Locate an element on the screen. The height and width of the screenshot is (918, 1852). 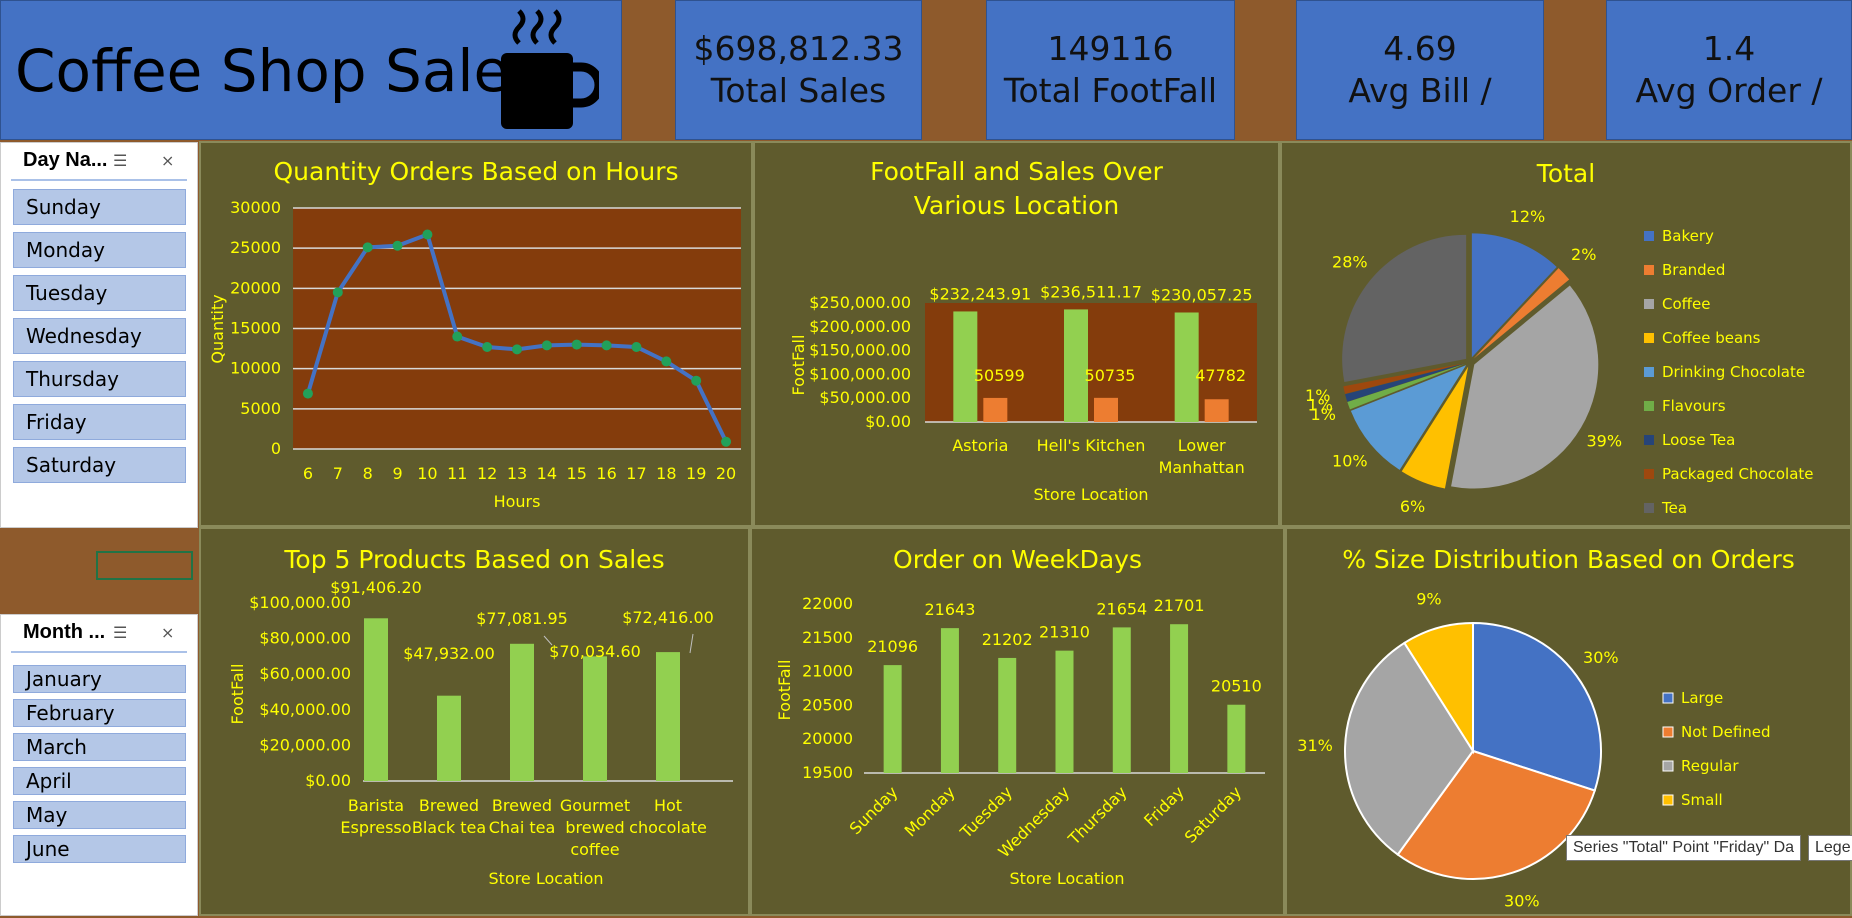
data-label: 50735 is located at coordinates (1110, 375).